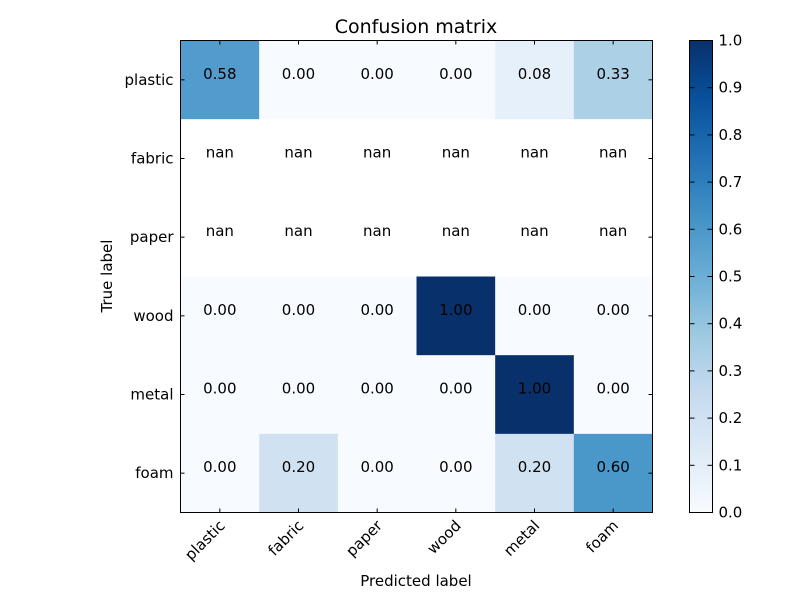 This screenshot has width=812, height=612. What do you see at coordinates (150, 276) in the screenshot?
I see `y-tick-labels: plastic fabric paper wood metal foam` at bounding box center [150, 276].